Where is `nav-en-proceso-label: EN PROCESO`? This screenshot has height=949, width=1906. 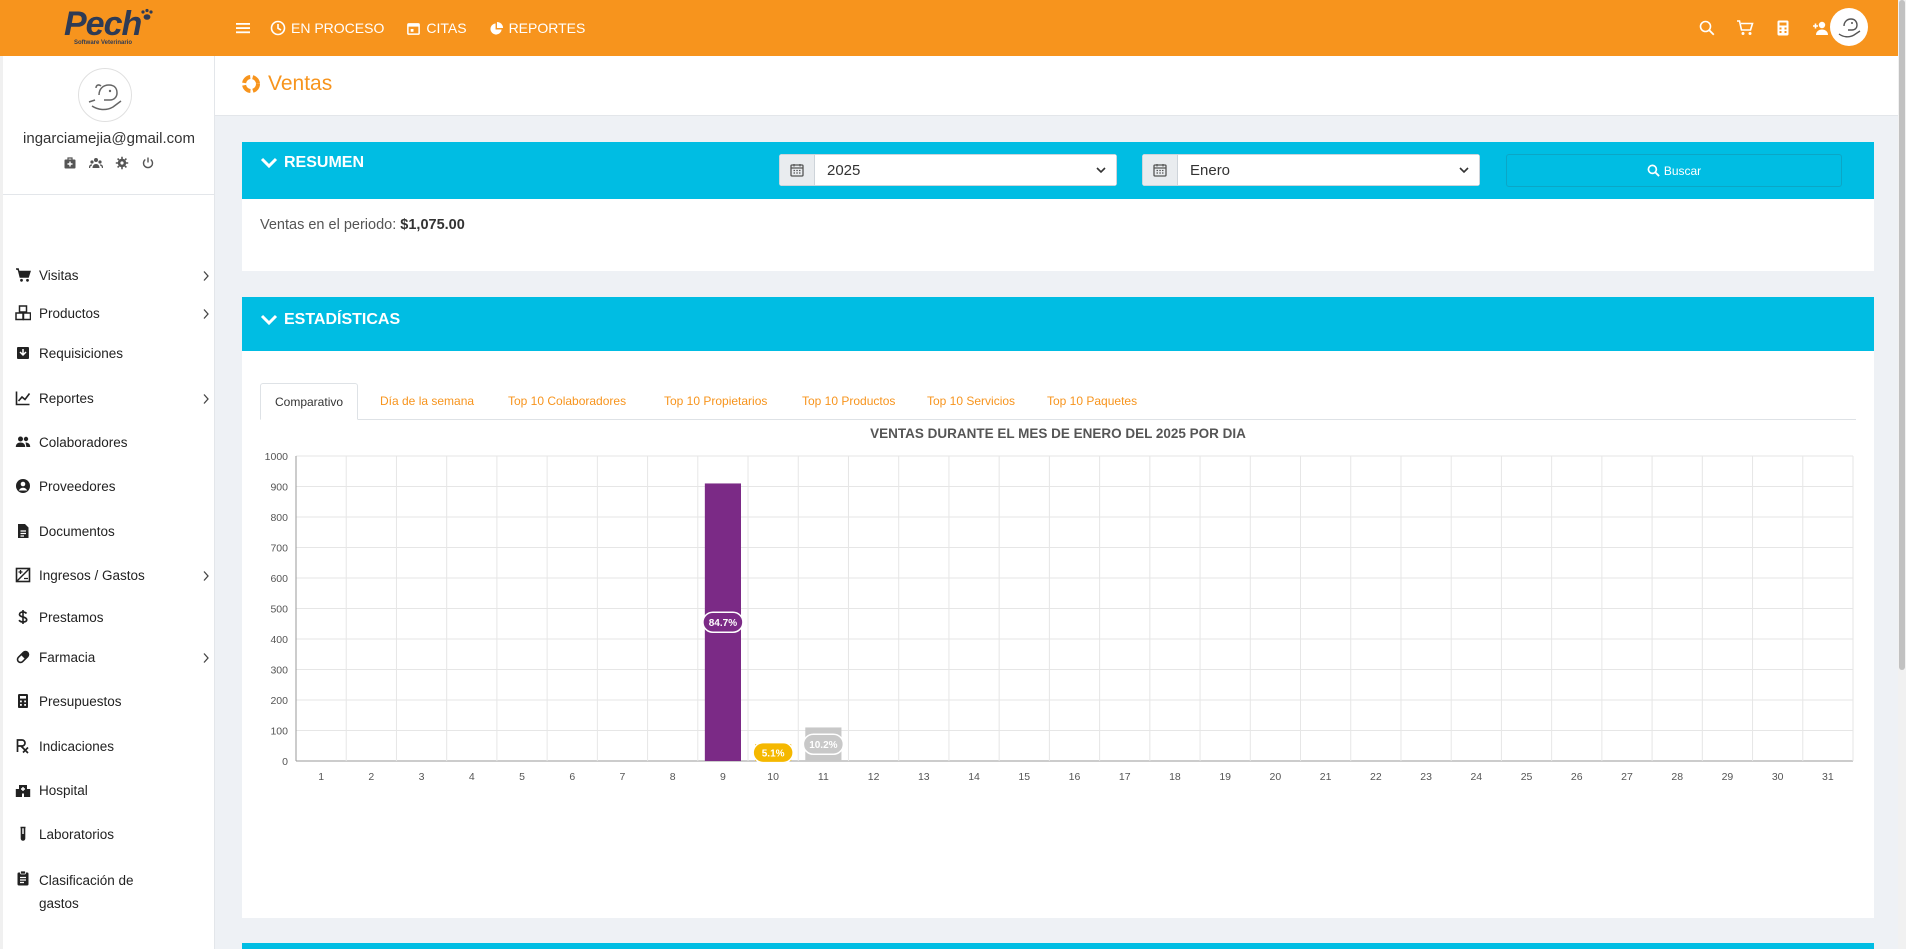
nav-en-proceso-label: EN PROCESO is located at coordinates (338, 28).